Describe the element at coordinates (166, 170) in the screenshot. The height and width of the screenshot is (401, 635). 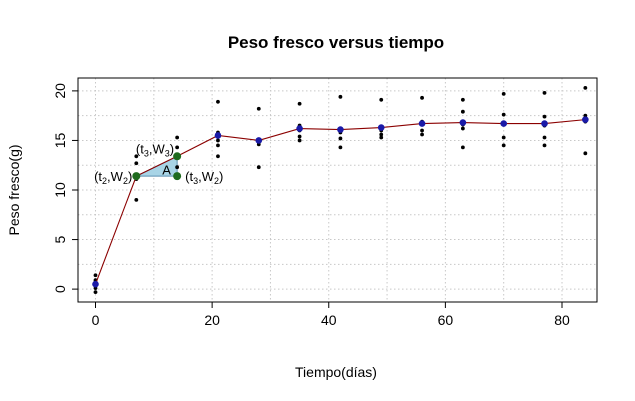
I see `triangle-area-label: A` at that location.